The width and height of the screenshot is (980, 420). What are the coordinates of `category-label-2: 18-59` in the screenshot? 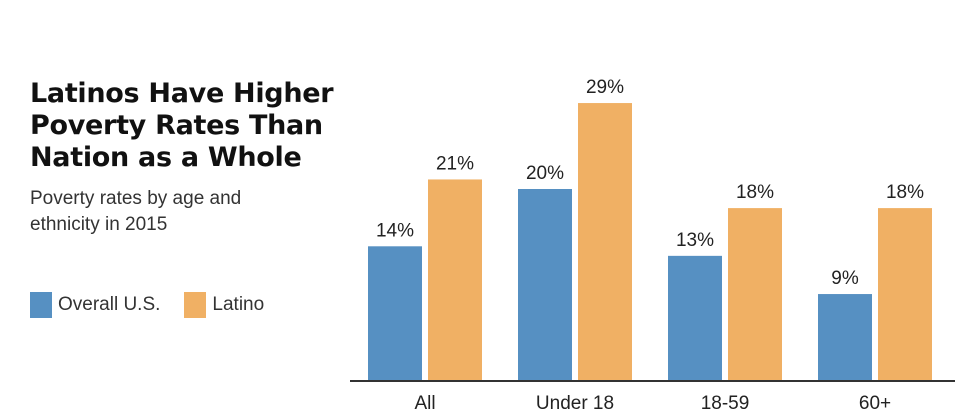 It's located at (725, 403).